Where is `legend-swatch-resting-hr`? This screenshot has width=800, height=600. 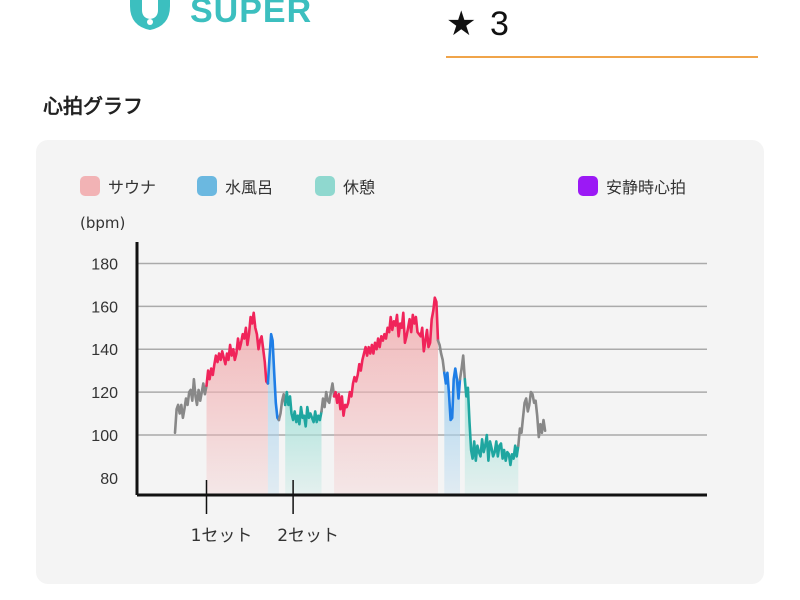
legend-swatch-resting-hr is located at coordinates (588, 186).